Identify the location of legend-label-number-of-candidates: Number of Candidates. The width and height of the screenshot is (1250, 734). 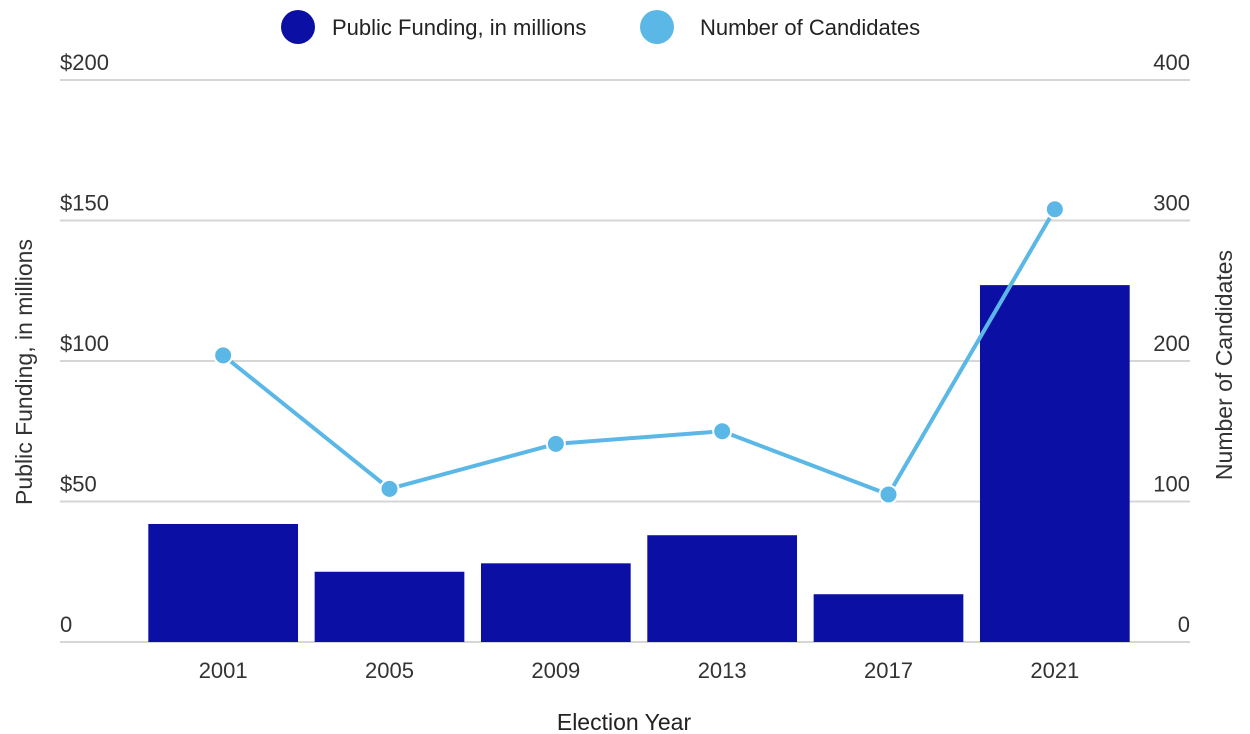
(810, 27).